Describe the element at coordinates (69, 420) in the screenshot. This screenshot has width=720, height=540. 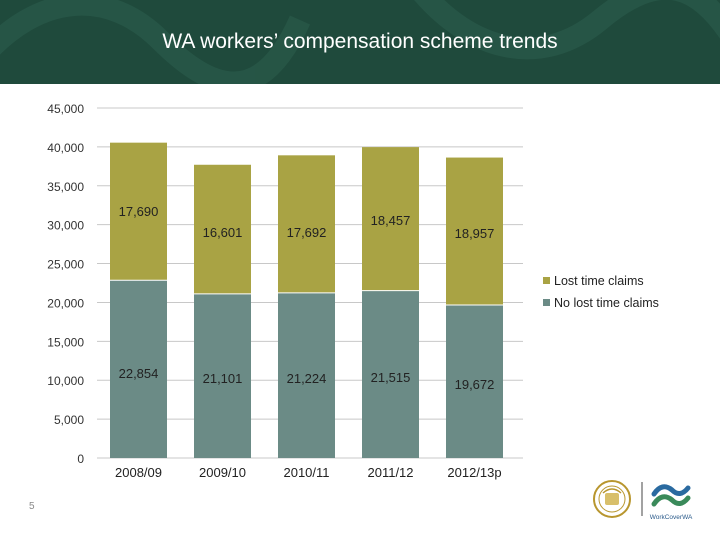
I see `y-tick-label: 5,000` at that location.